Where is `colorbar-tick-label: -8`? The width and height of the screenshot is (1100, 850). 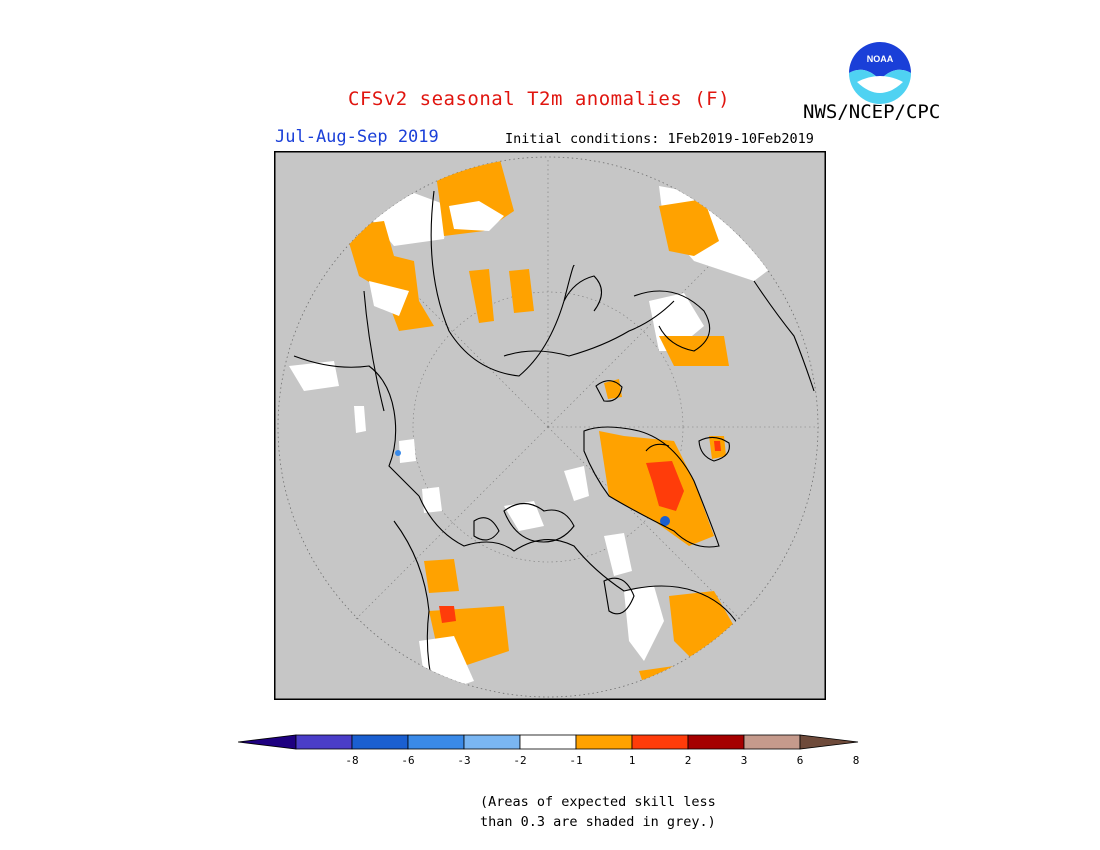 colorbar-tick-label: -8 is located at coordinates (351, 760).